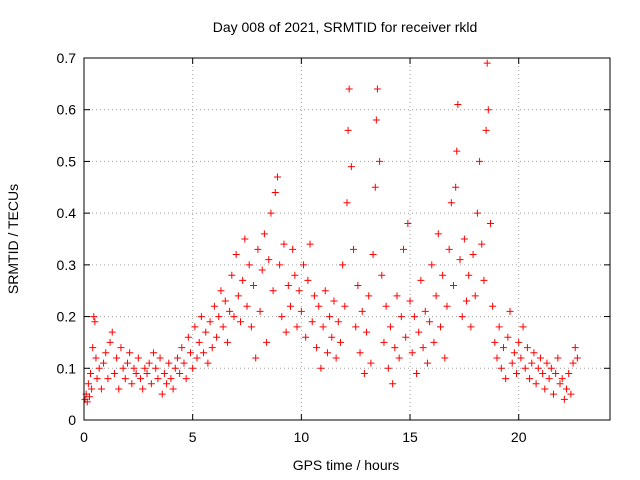 This screenshot has height=480, width=640. I want to click on y-tick-label: 0.1, so click(67, 368).